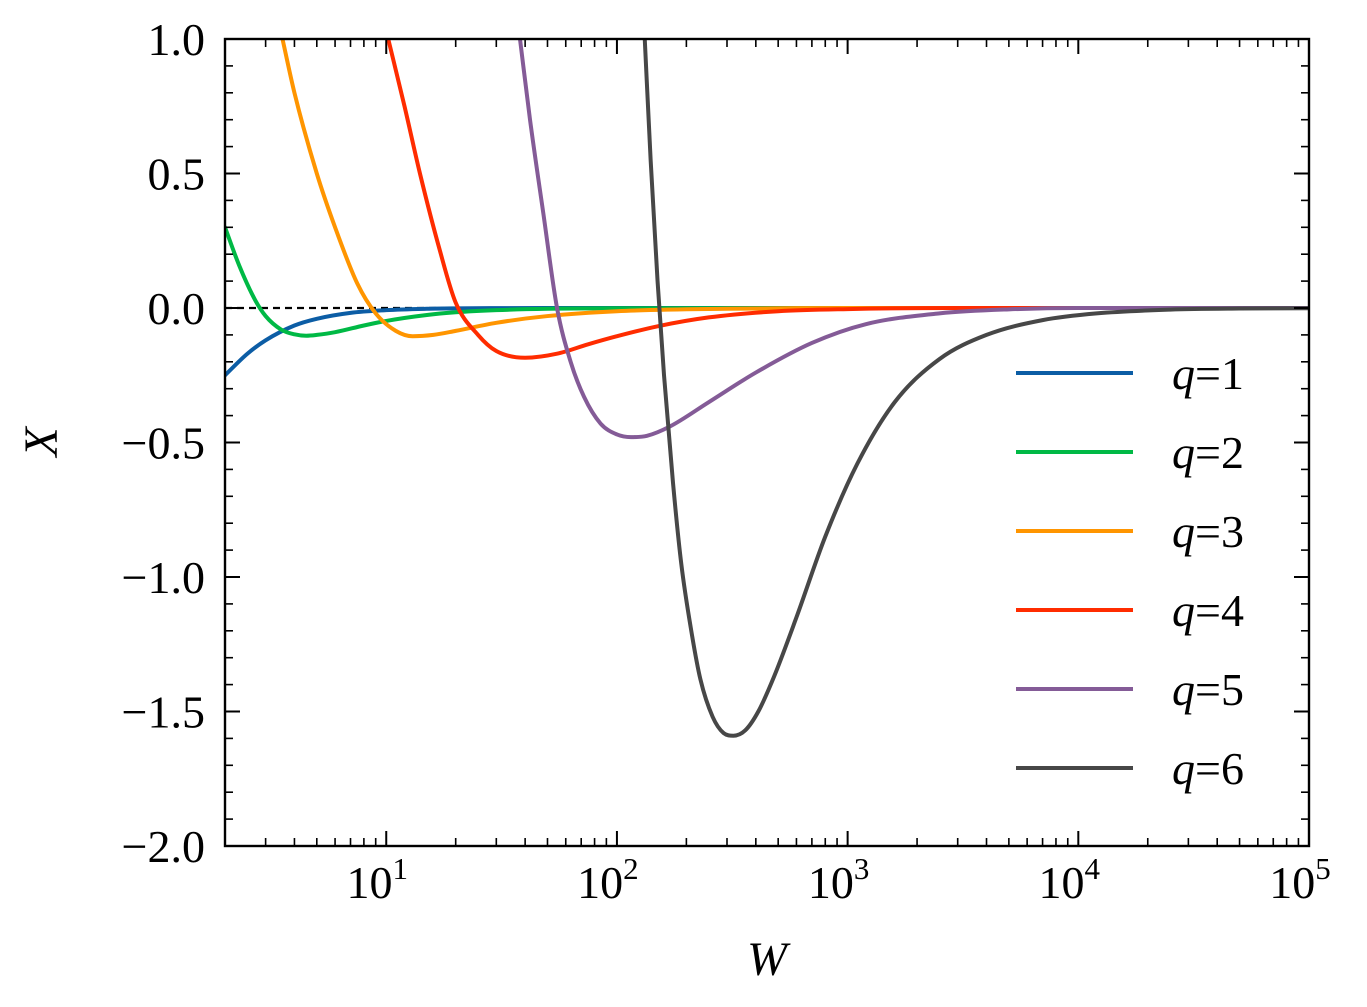 Image resolution: width=1367 pixels, height=1007 pixels. I want to click on x-tick-exponent: 5, so click(1323, 868).